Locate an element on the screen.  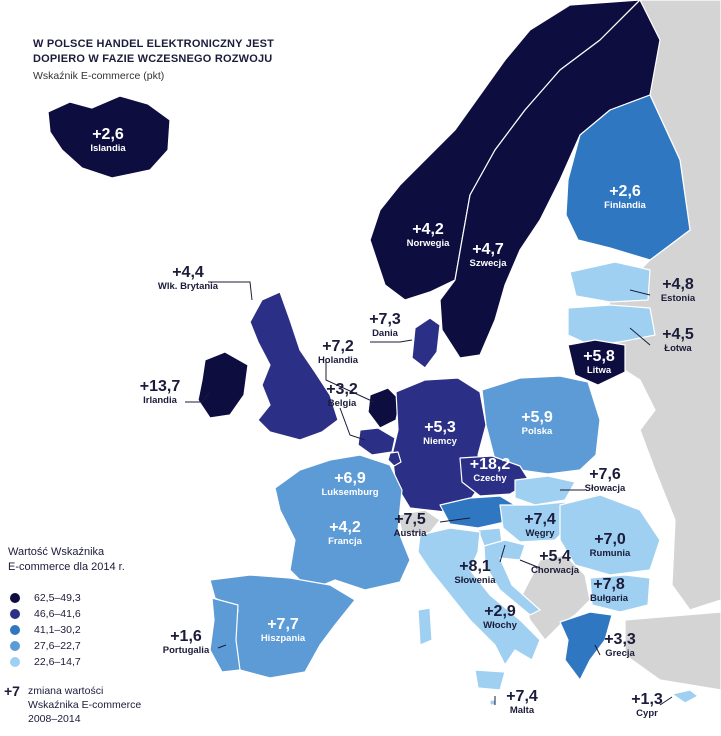
legend-title: Wartość Wskaźnika E-commerce dla 2014 r. is located at coordinates (66, 560).